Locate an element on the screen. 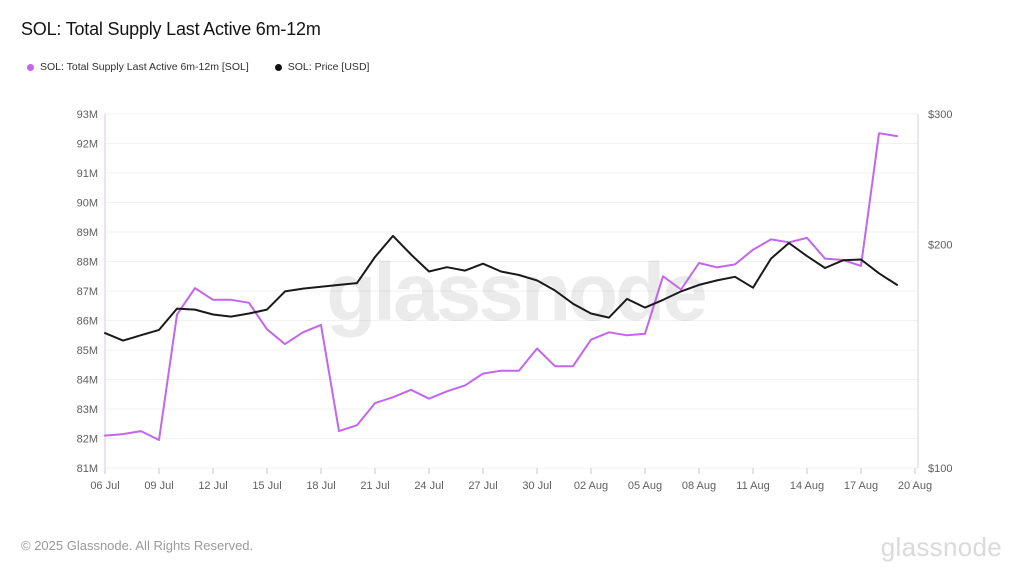  legend-item-price: SOL: Price [USD] is located at coordinates (322, 67).